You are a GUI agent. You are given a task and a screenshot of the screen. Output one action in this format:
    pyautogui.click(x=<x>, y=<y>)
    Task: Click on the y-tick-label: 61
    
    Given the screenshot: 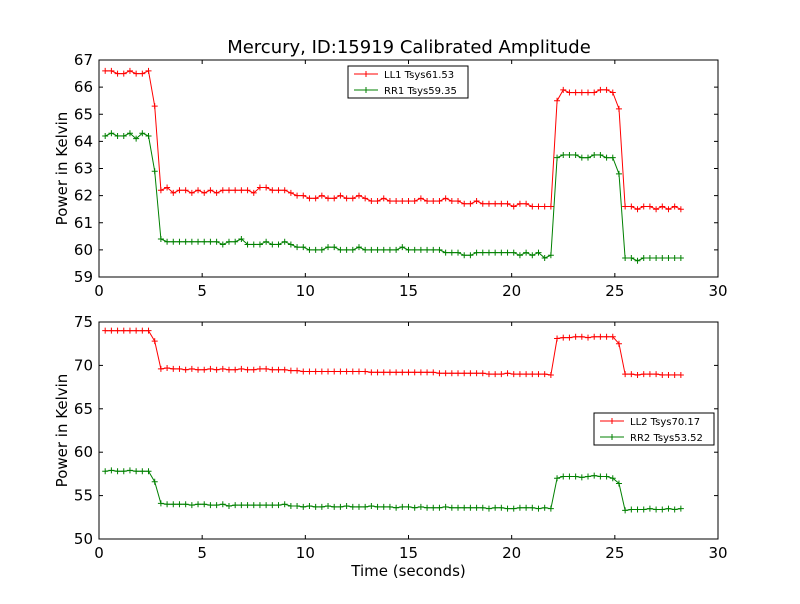 What is the action you would take?
    pyautogui.click(x=83, y=223)
    